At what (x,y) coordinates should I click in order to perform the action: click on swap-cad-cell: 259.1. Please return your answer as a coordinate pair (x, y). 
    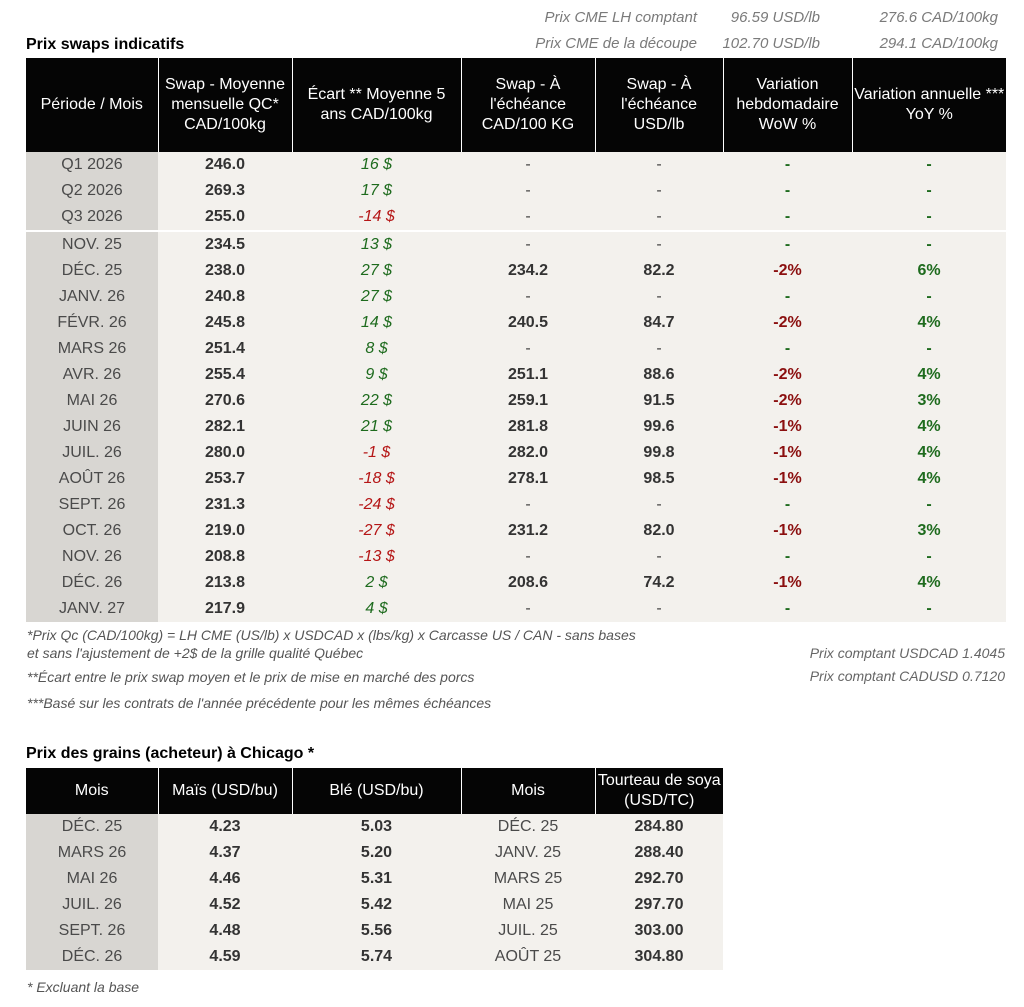
    Looking at the image, I should click on (528, 401).